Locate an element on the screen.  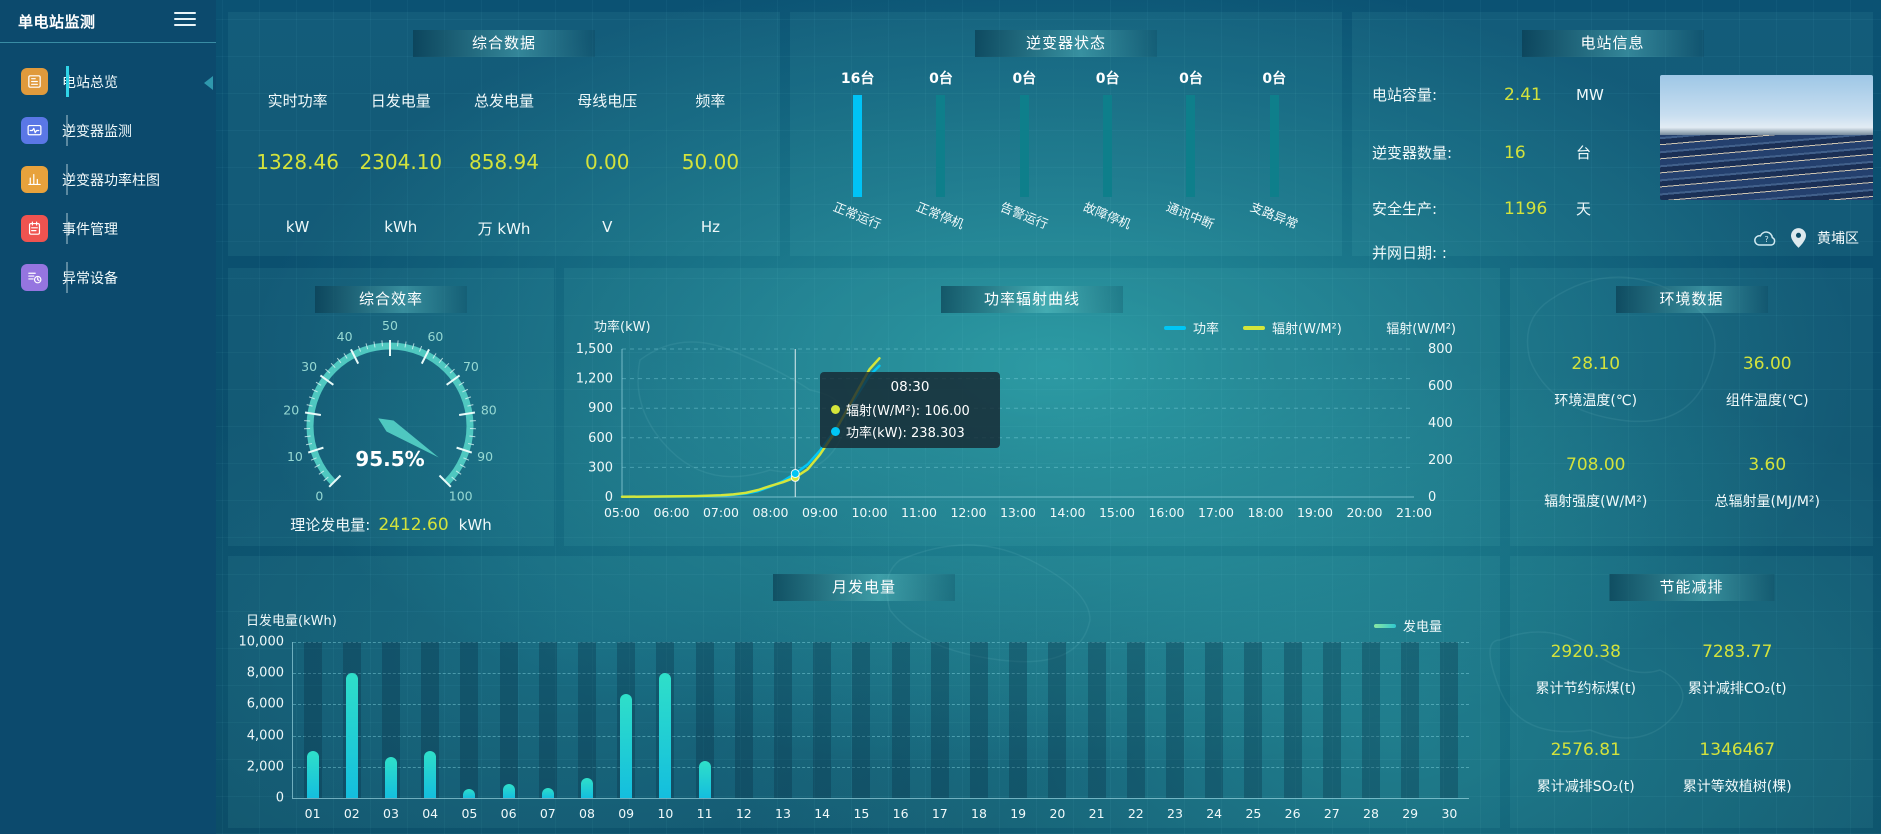
station-photo is located at coordinates (1766, 137).